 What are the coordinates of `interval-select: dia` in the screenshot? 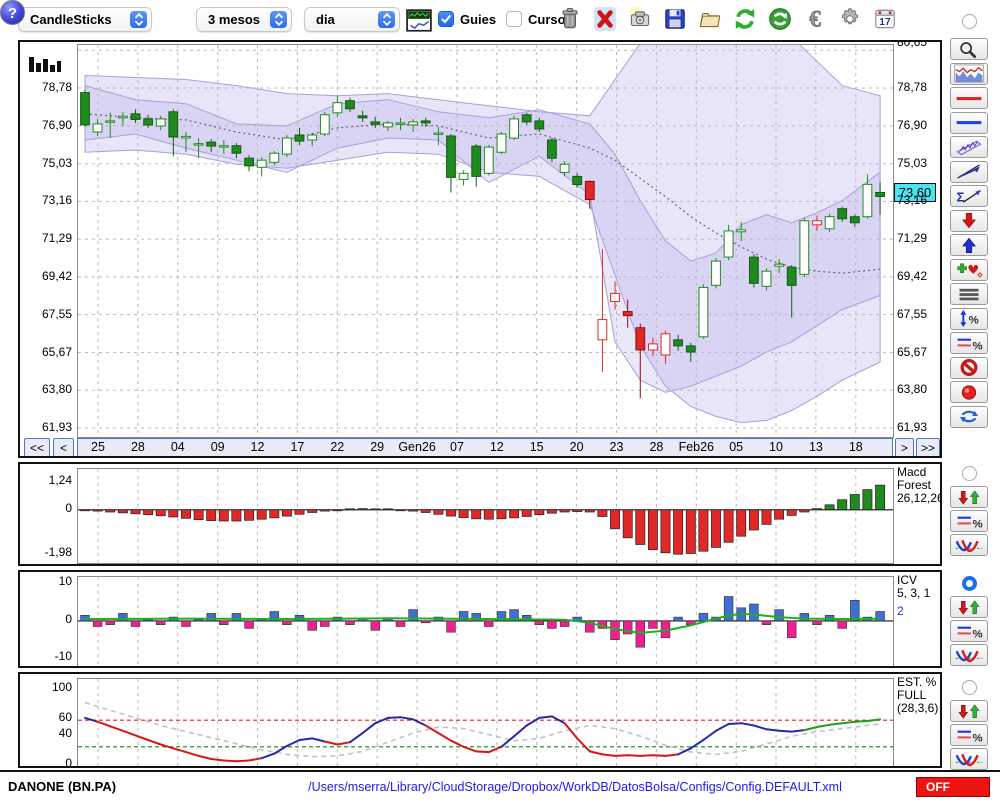 It's located at (352, 19).